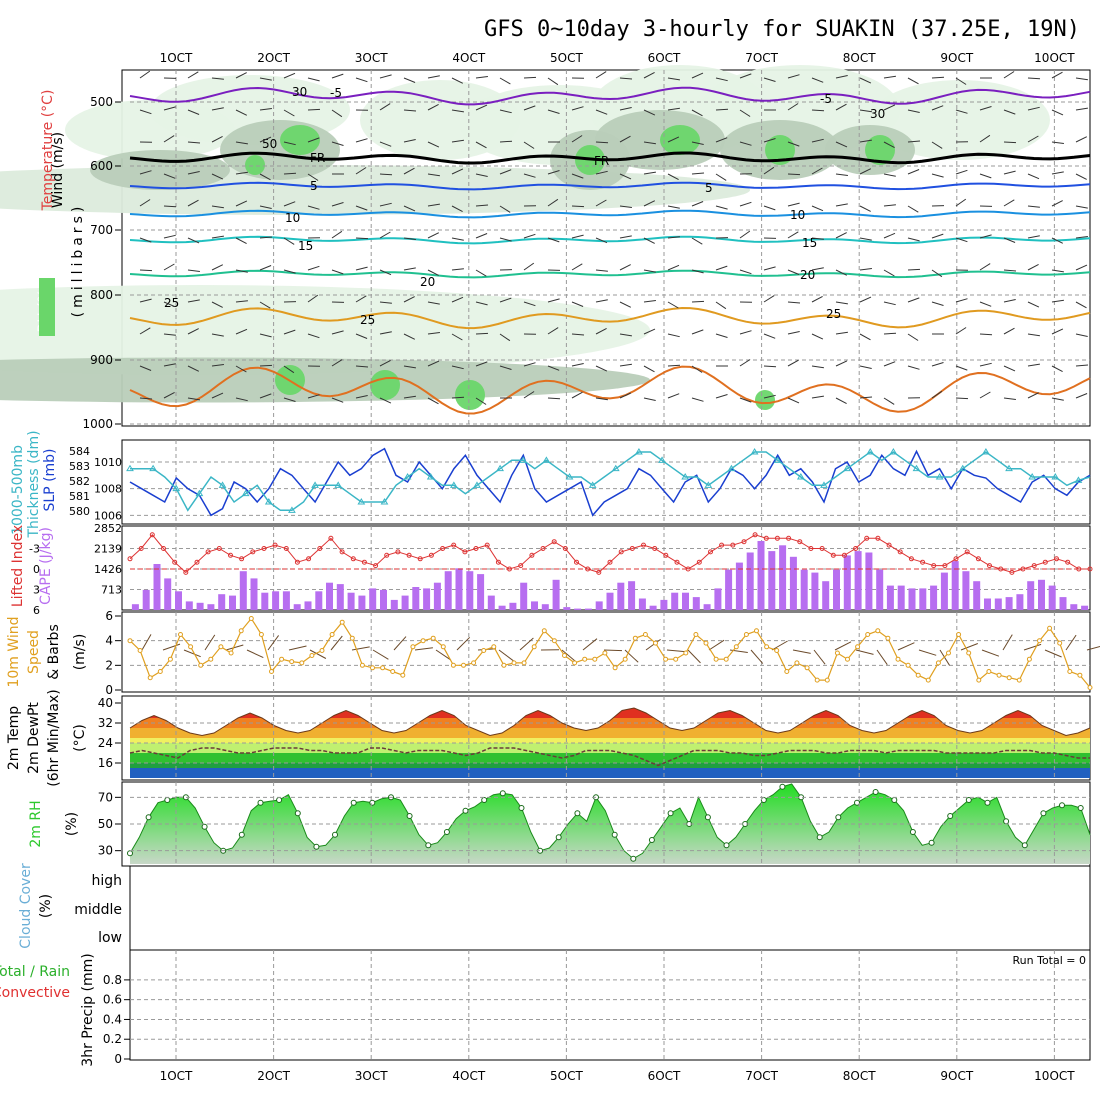 The height and width of the screenshot is (1100, 1100). I want to click on rh2m-grid, so click(610, 824).